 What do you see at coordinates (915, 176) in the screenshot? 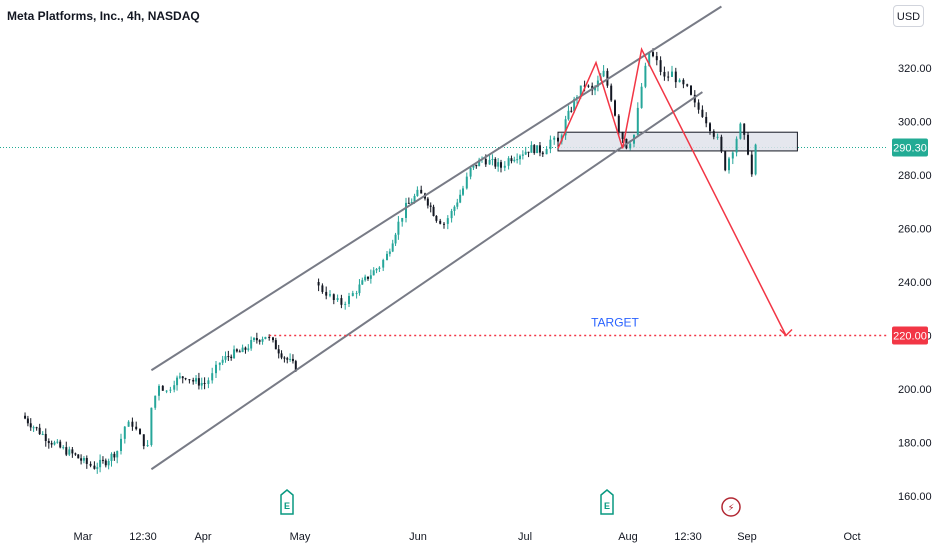
I see `y-tick-label: 280.00` at bounding box center [915, 176].